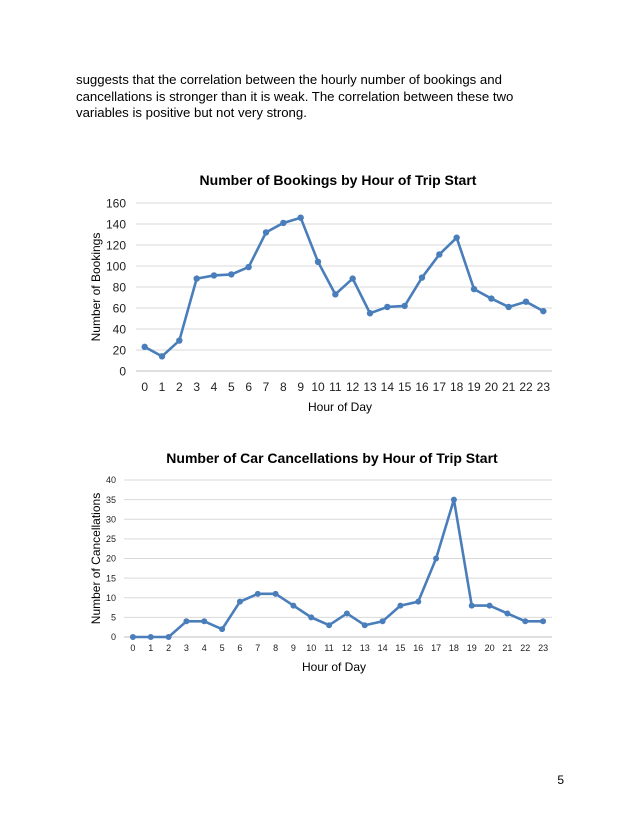  What do you see at coordinates (293, 648) in the screenshot?
I see `x-tick-label: 9` at bounding box center [293, 648].